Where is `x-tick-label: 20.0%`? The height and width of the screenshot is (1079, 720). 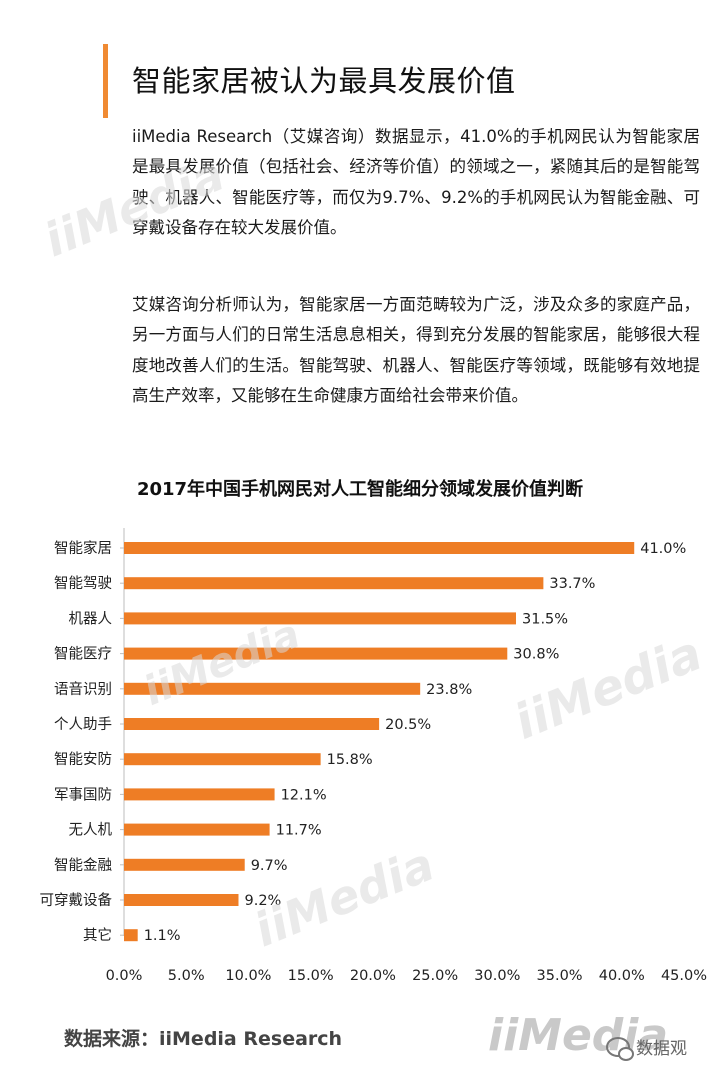 x-tick-label: 20.0% is located at coordinates (373, 976).